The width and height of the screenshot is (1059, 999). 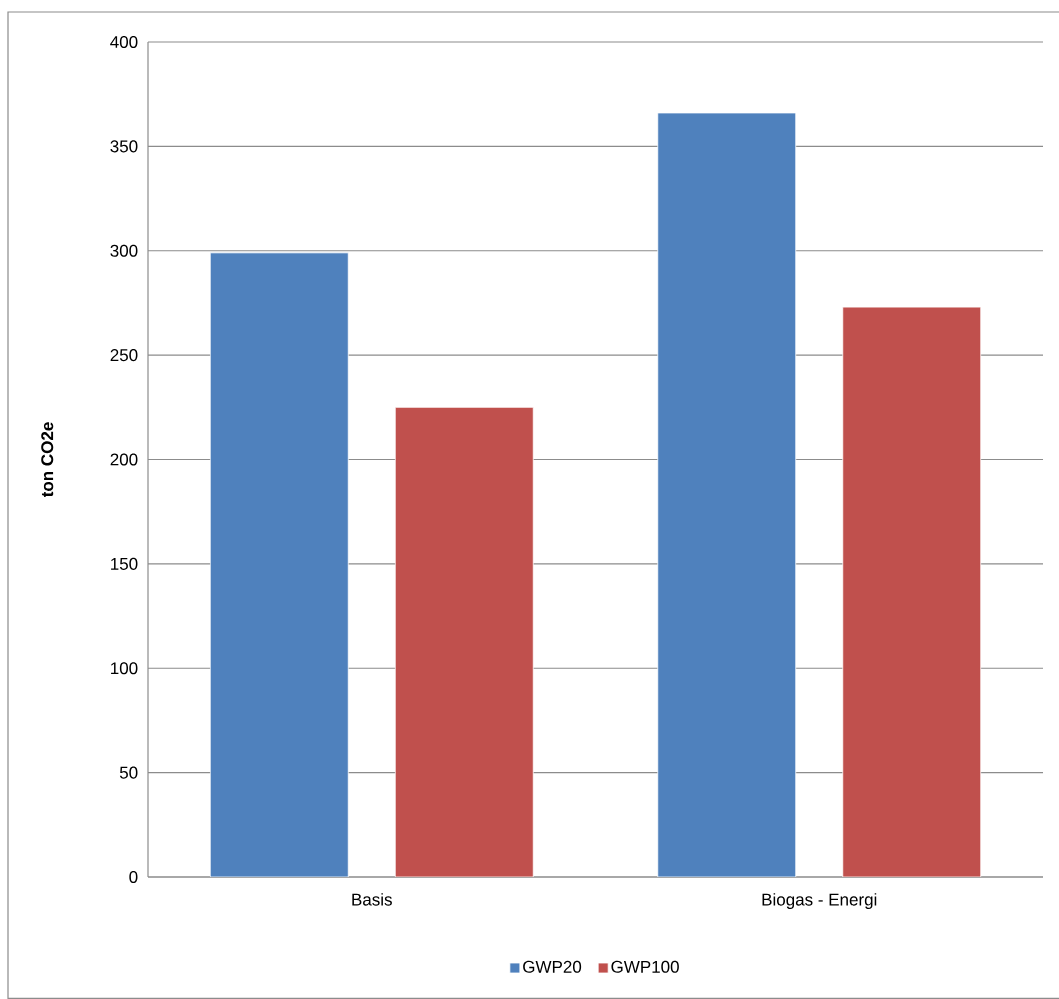 I want to click on x-tick-label: Basis, so click(x=372, y=899).